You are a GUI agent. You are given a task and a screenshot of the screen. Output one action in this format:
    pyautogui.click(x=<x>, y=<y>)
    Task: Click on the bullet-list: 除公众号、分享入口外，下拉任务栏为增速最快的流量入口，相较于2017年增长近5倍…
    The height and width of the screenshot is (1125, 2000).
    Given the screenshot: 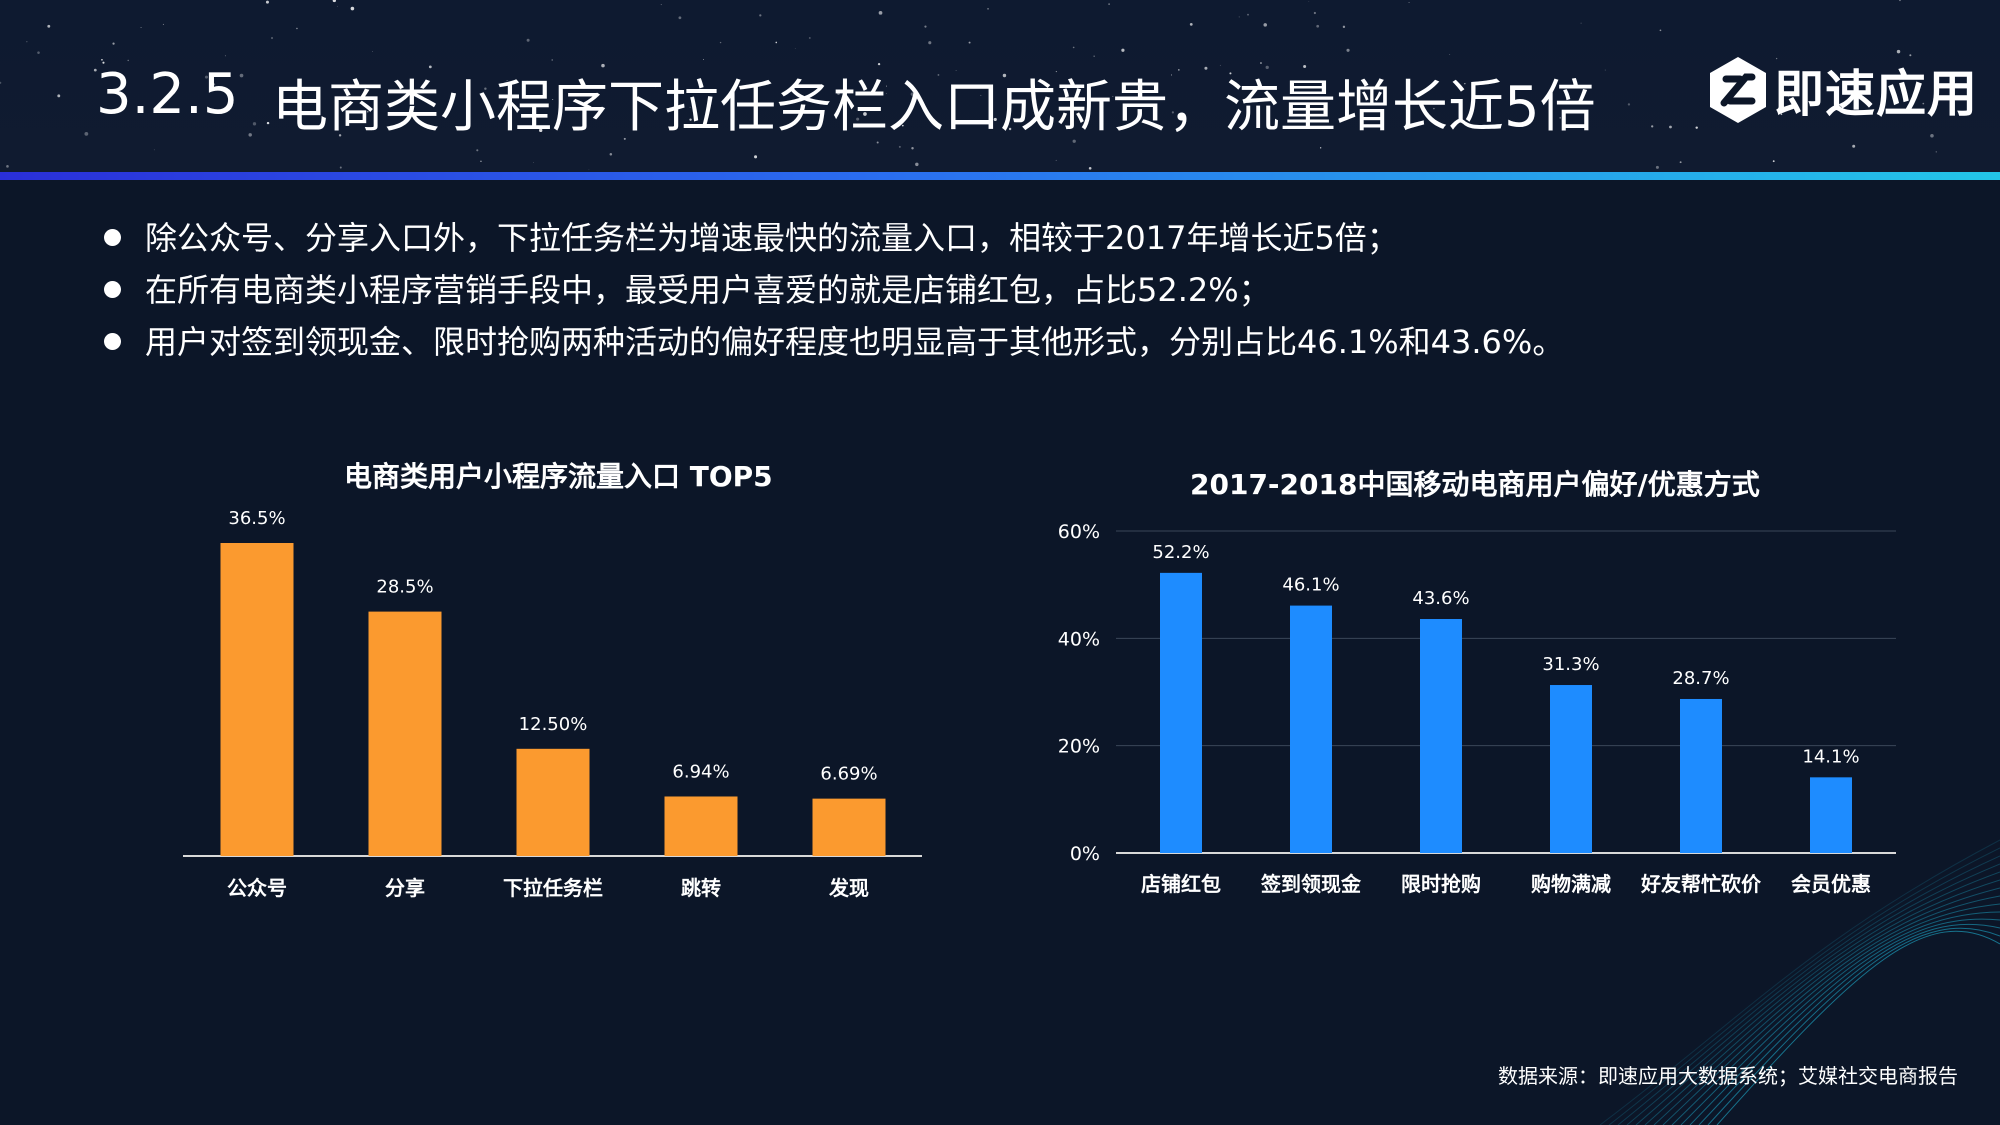 What is the action you would take?
    pyautogui.click(x=831, y=290)
    